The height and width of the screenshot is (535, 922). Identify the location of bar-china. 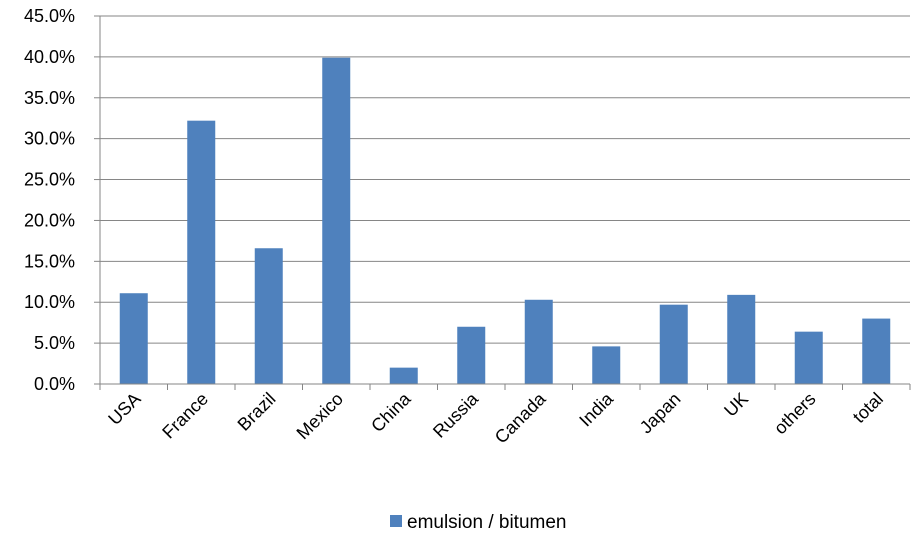
(403, 375).